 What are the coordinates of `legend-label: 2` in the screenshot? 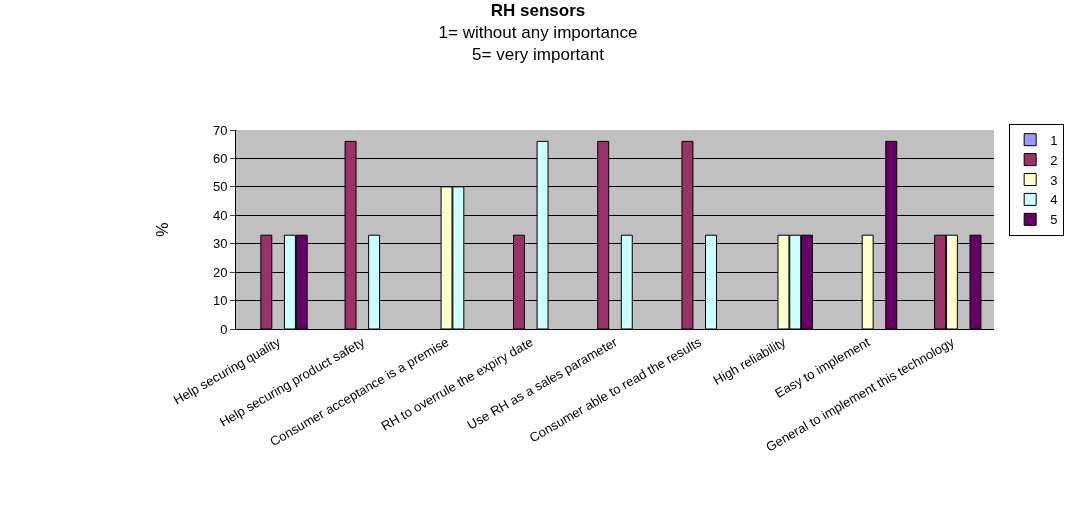 It's located at (1054, 160).